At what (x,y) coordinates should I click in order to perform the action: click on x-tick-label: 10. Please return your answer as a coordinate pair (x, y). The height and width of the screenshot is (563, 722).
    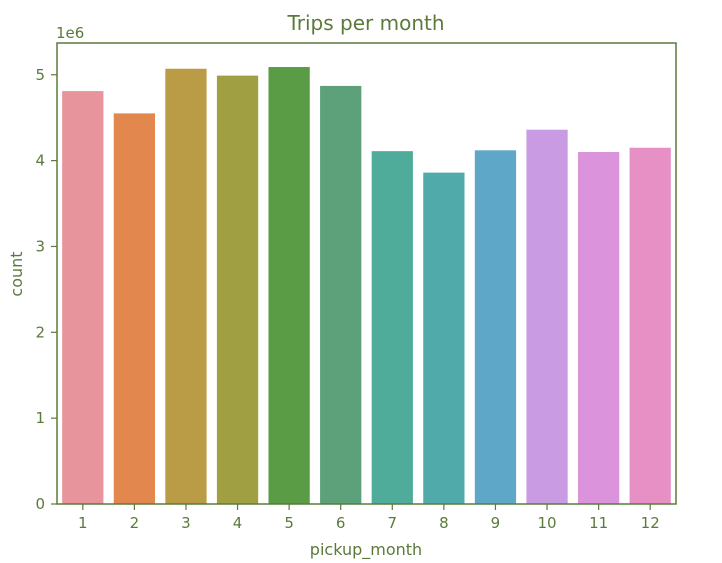
    Looking at the image, I should click on (546, 523).